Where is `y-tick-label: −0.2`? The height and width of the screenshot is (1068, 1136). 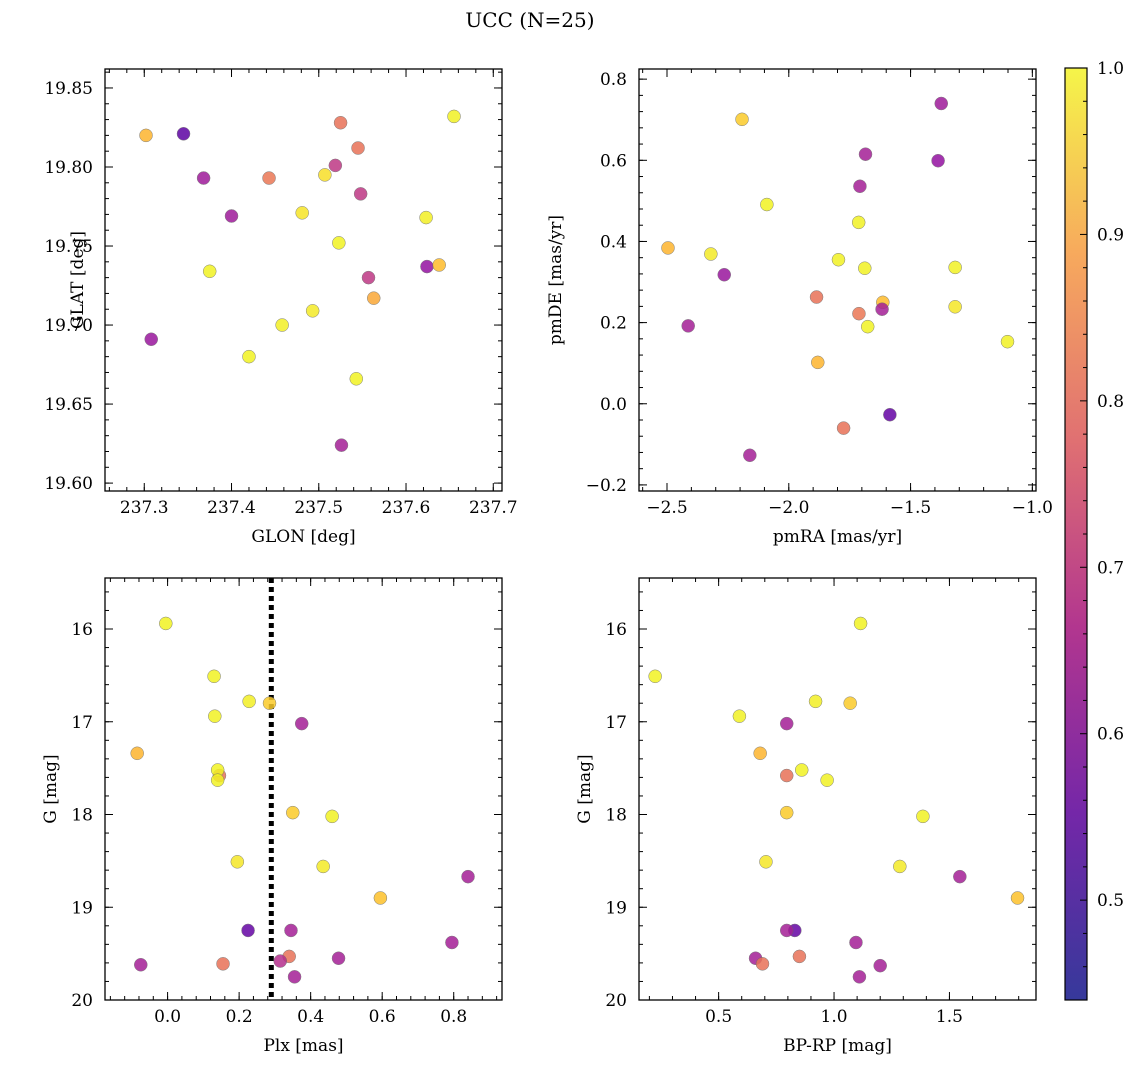 y-tick-label: −0.2 is located at coordinates (606, 486).